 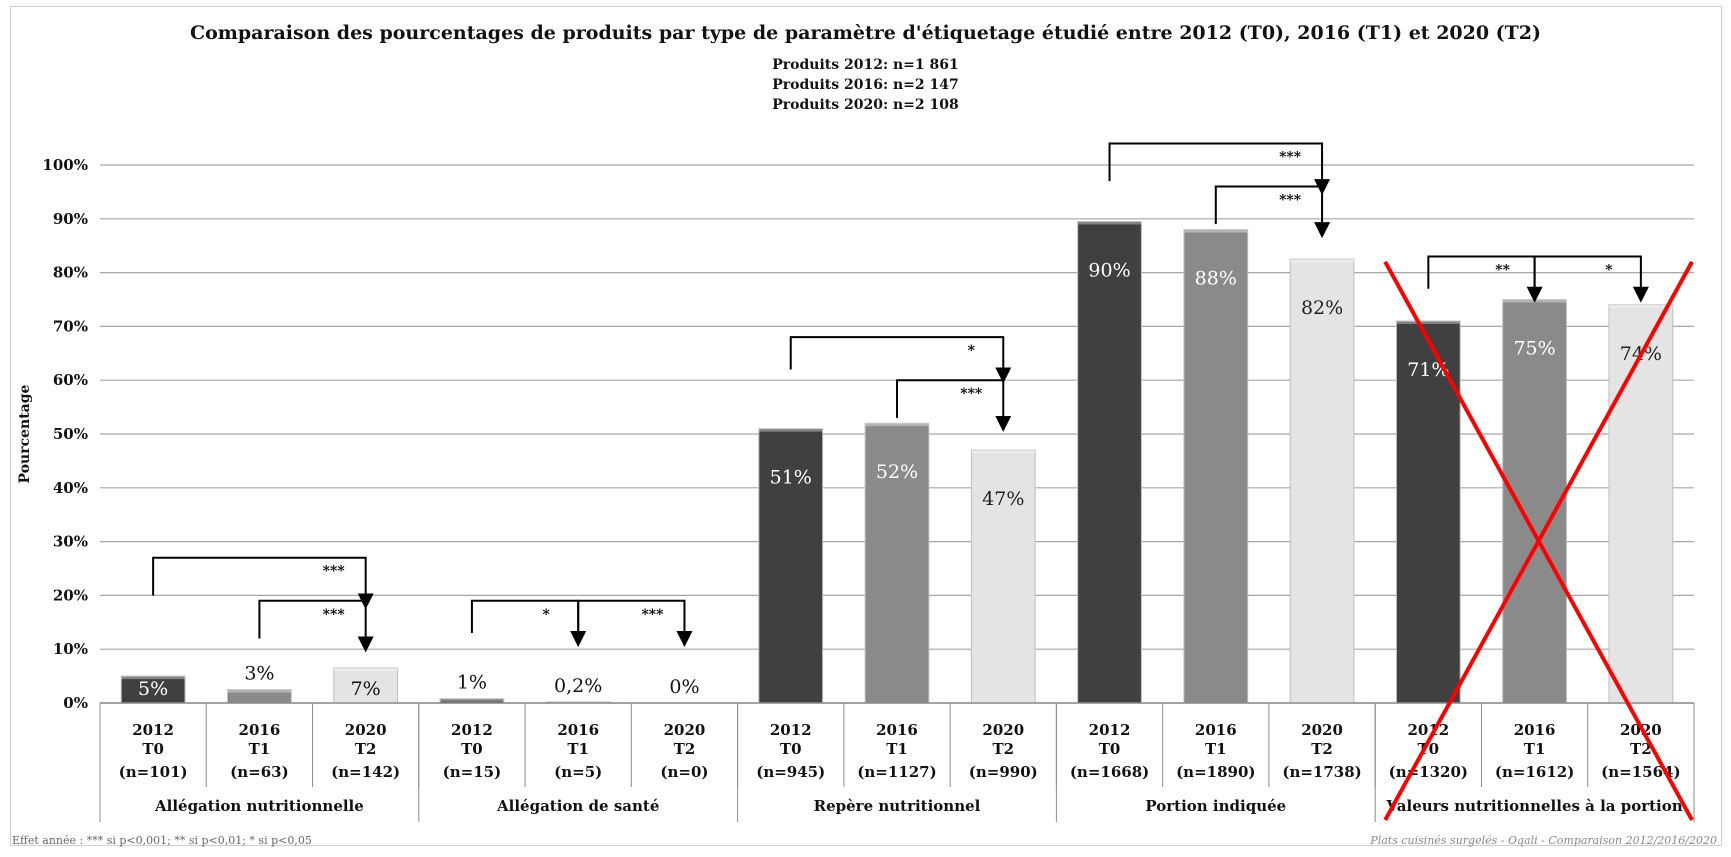 I want to click on data-label: 75%, so click(x=1534, y=349).